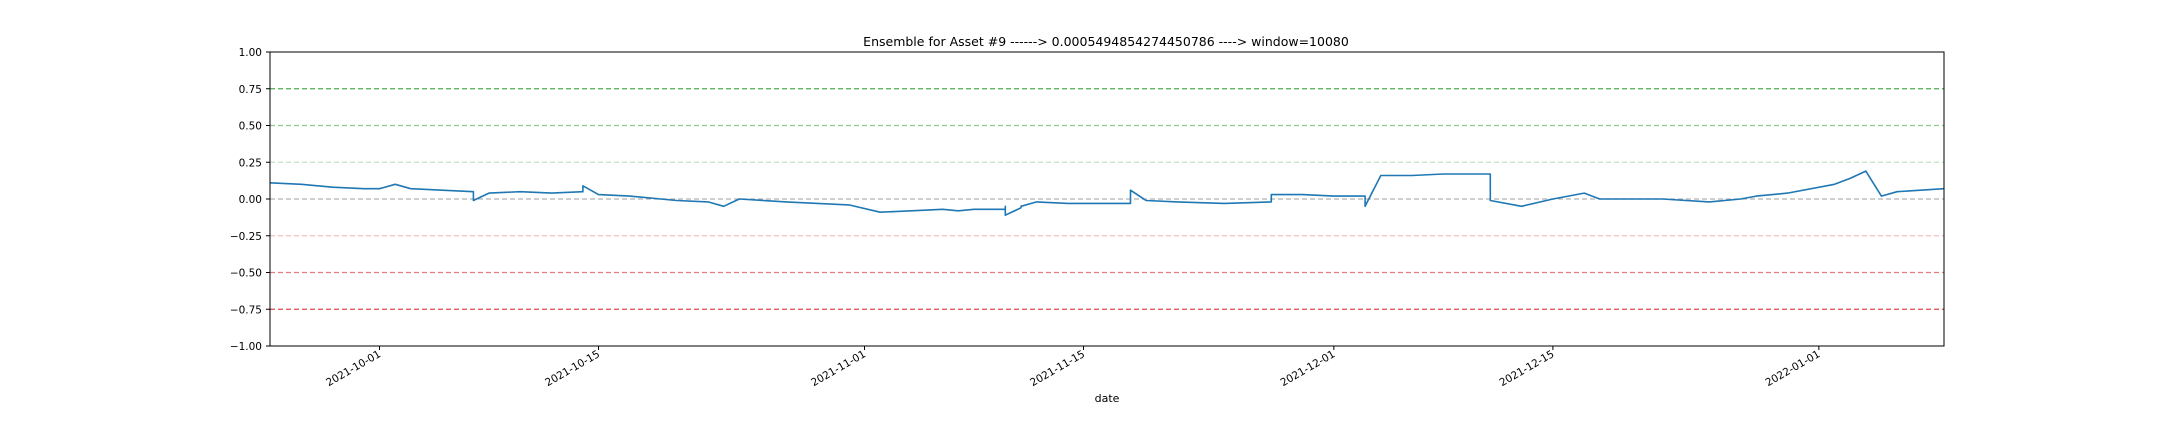  I want to click on series-layer, so click(1107, 193).